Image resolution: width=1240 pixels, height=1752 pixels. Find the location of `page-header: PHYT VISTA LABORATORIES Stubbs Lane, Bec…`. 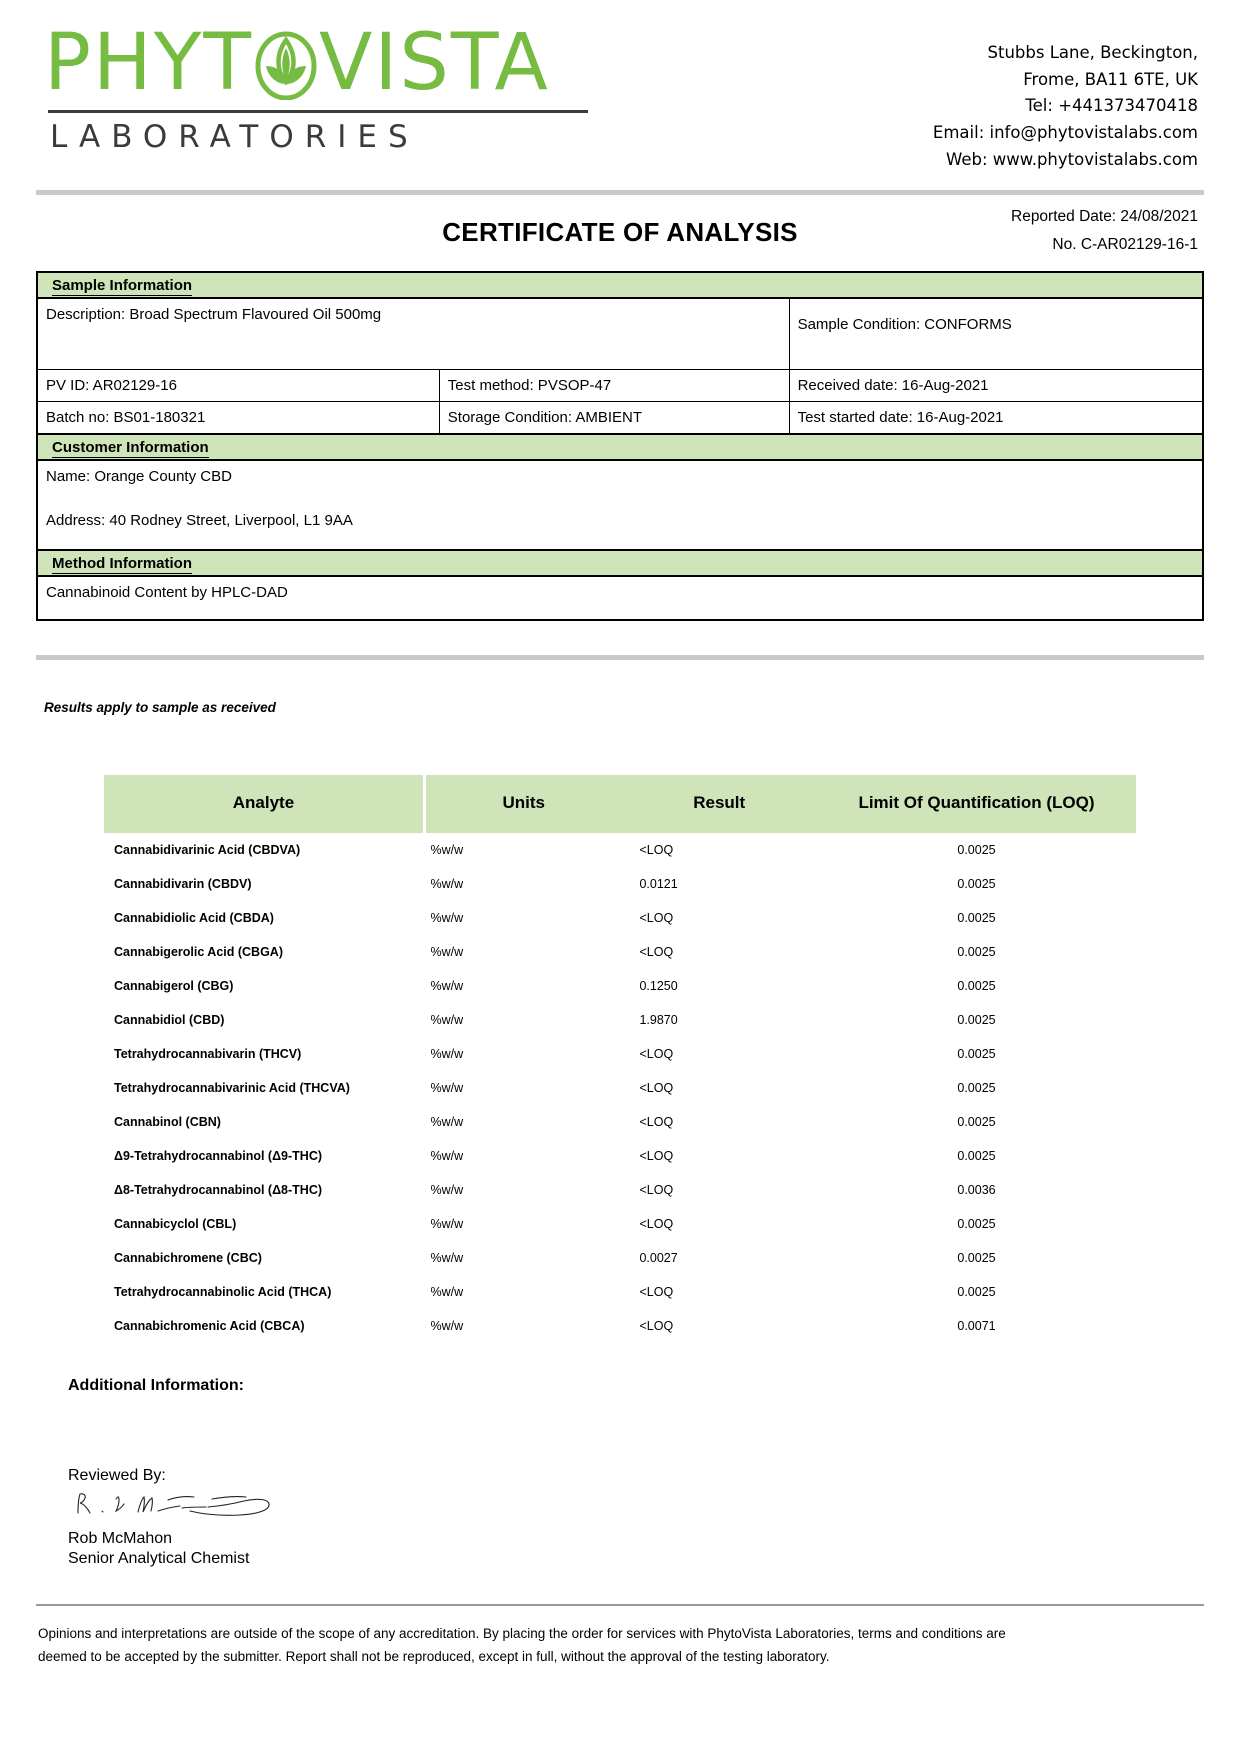

page-header: PHYT VISTA LABORATORIES Stubbs Lane, Bec… is located at coordinates (620, 87).